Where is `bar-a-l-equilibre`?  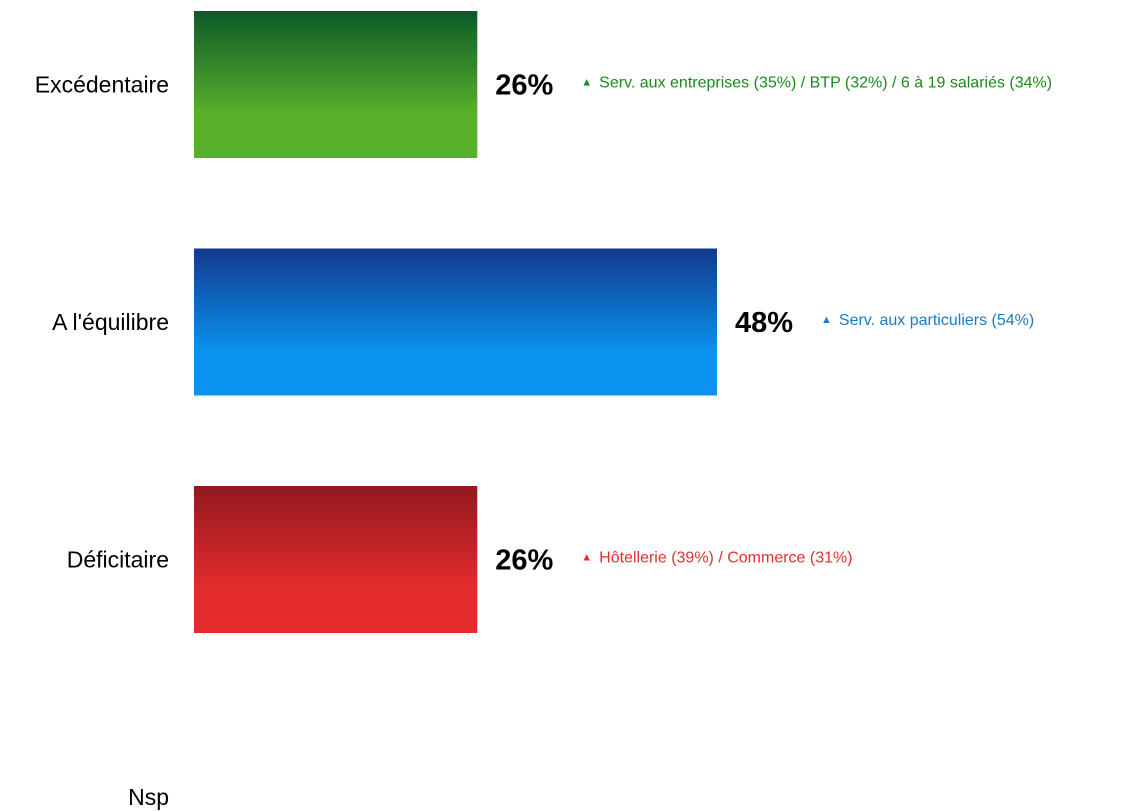 bar-a-l-equilibre is located at coordinates (455, 322).